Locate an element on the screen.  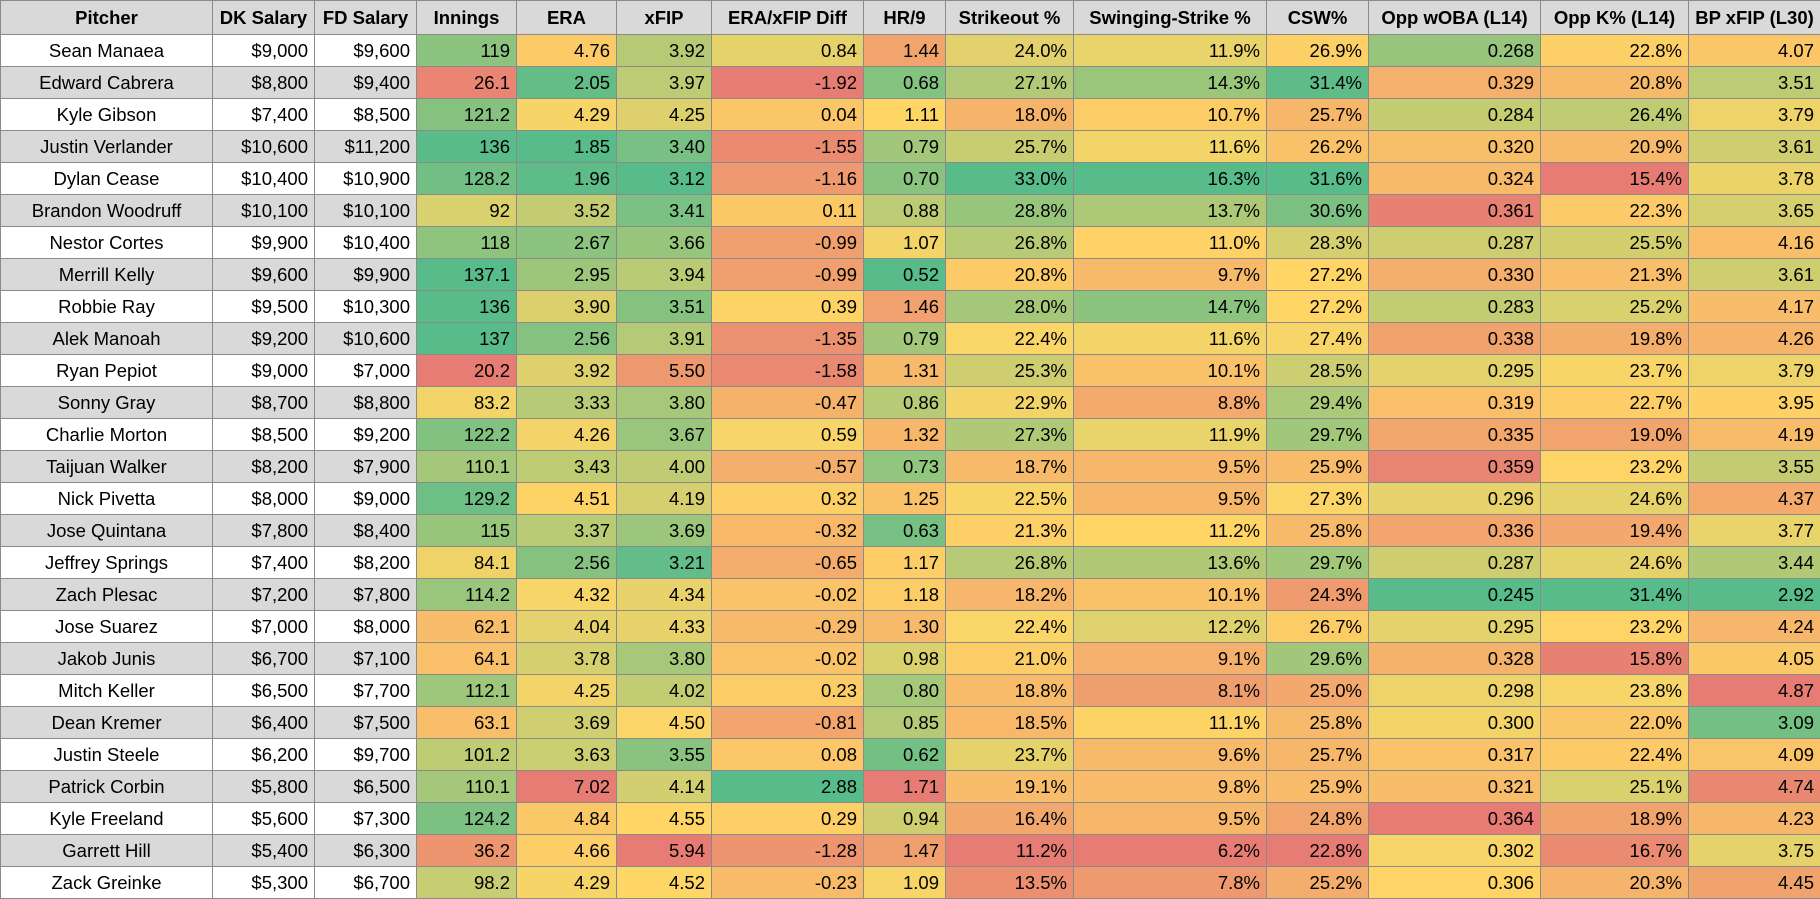
pitcher-name-cell: Zack Greinke is located at coordinates (107, 883).